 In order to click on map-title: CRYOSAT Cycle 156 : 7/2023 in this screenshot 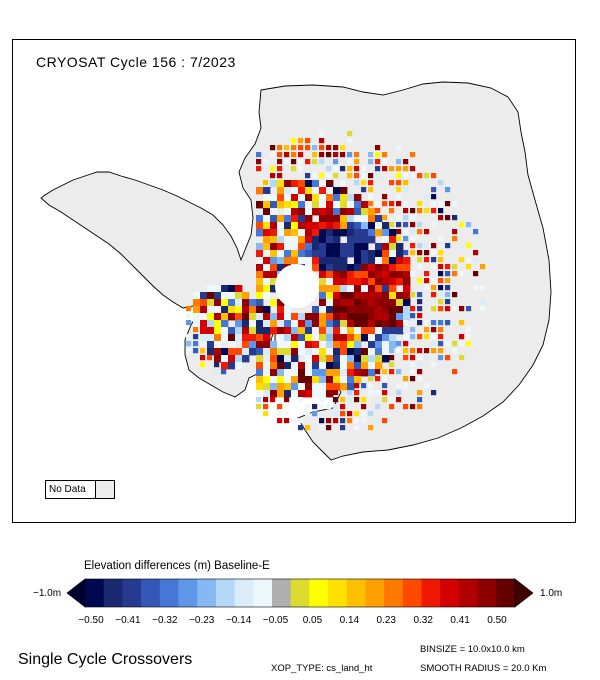, I will do `click(136, 62)`.